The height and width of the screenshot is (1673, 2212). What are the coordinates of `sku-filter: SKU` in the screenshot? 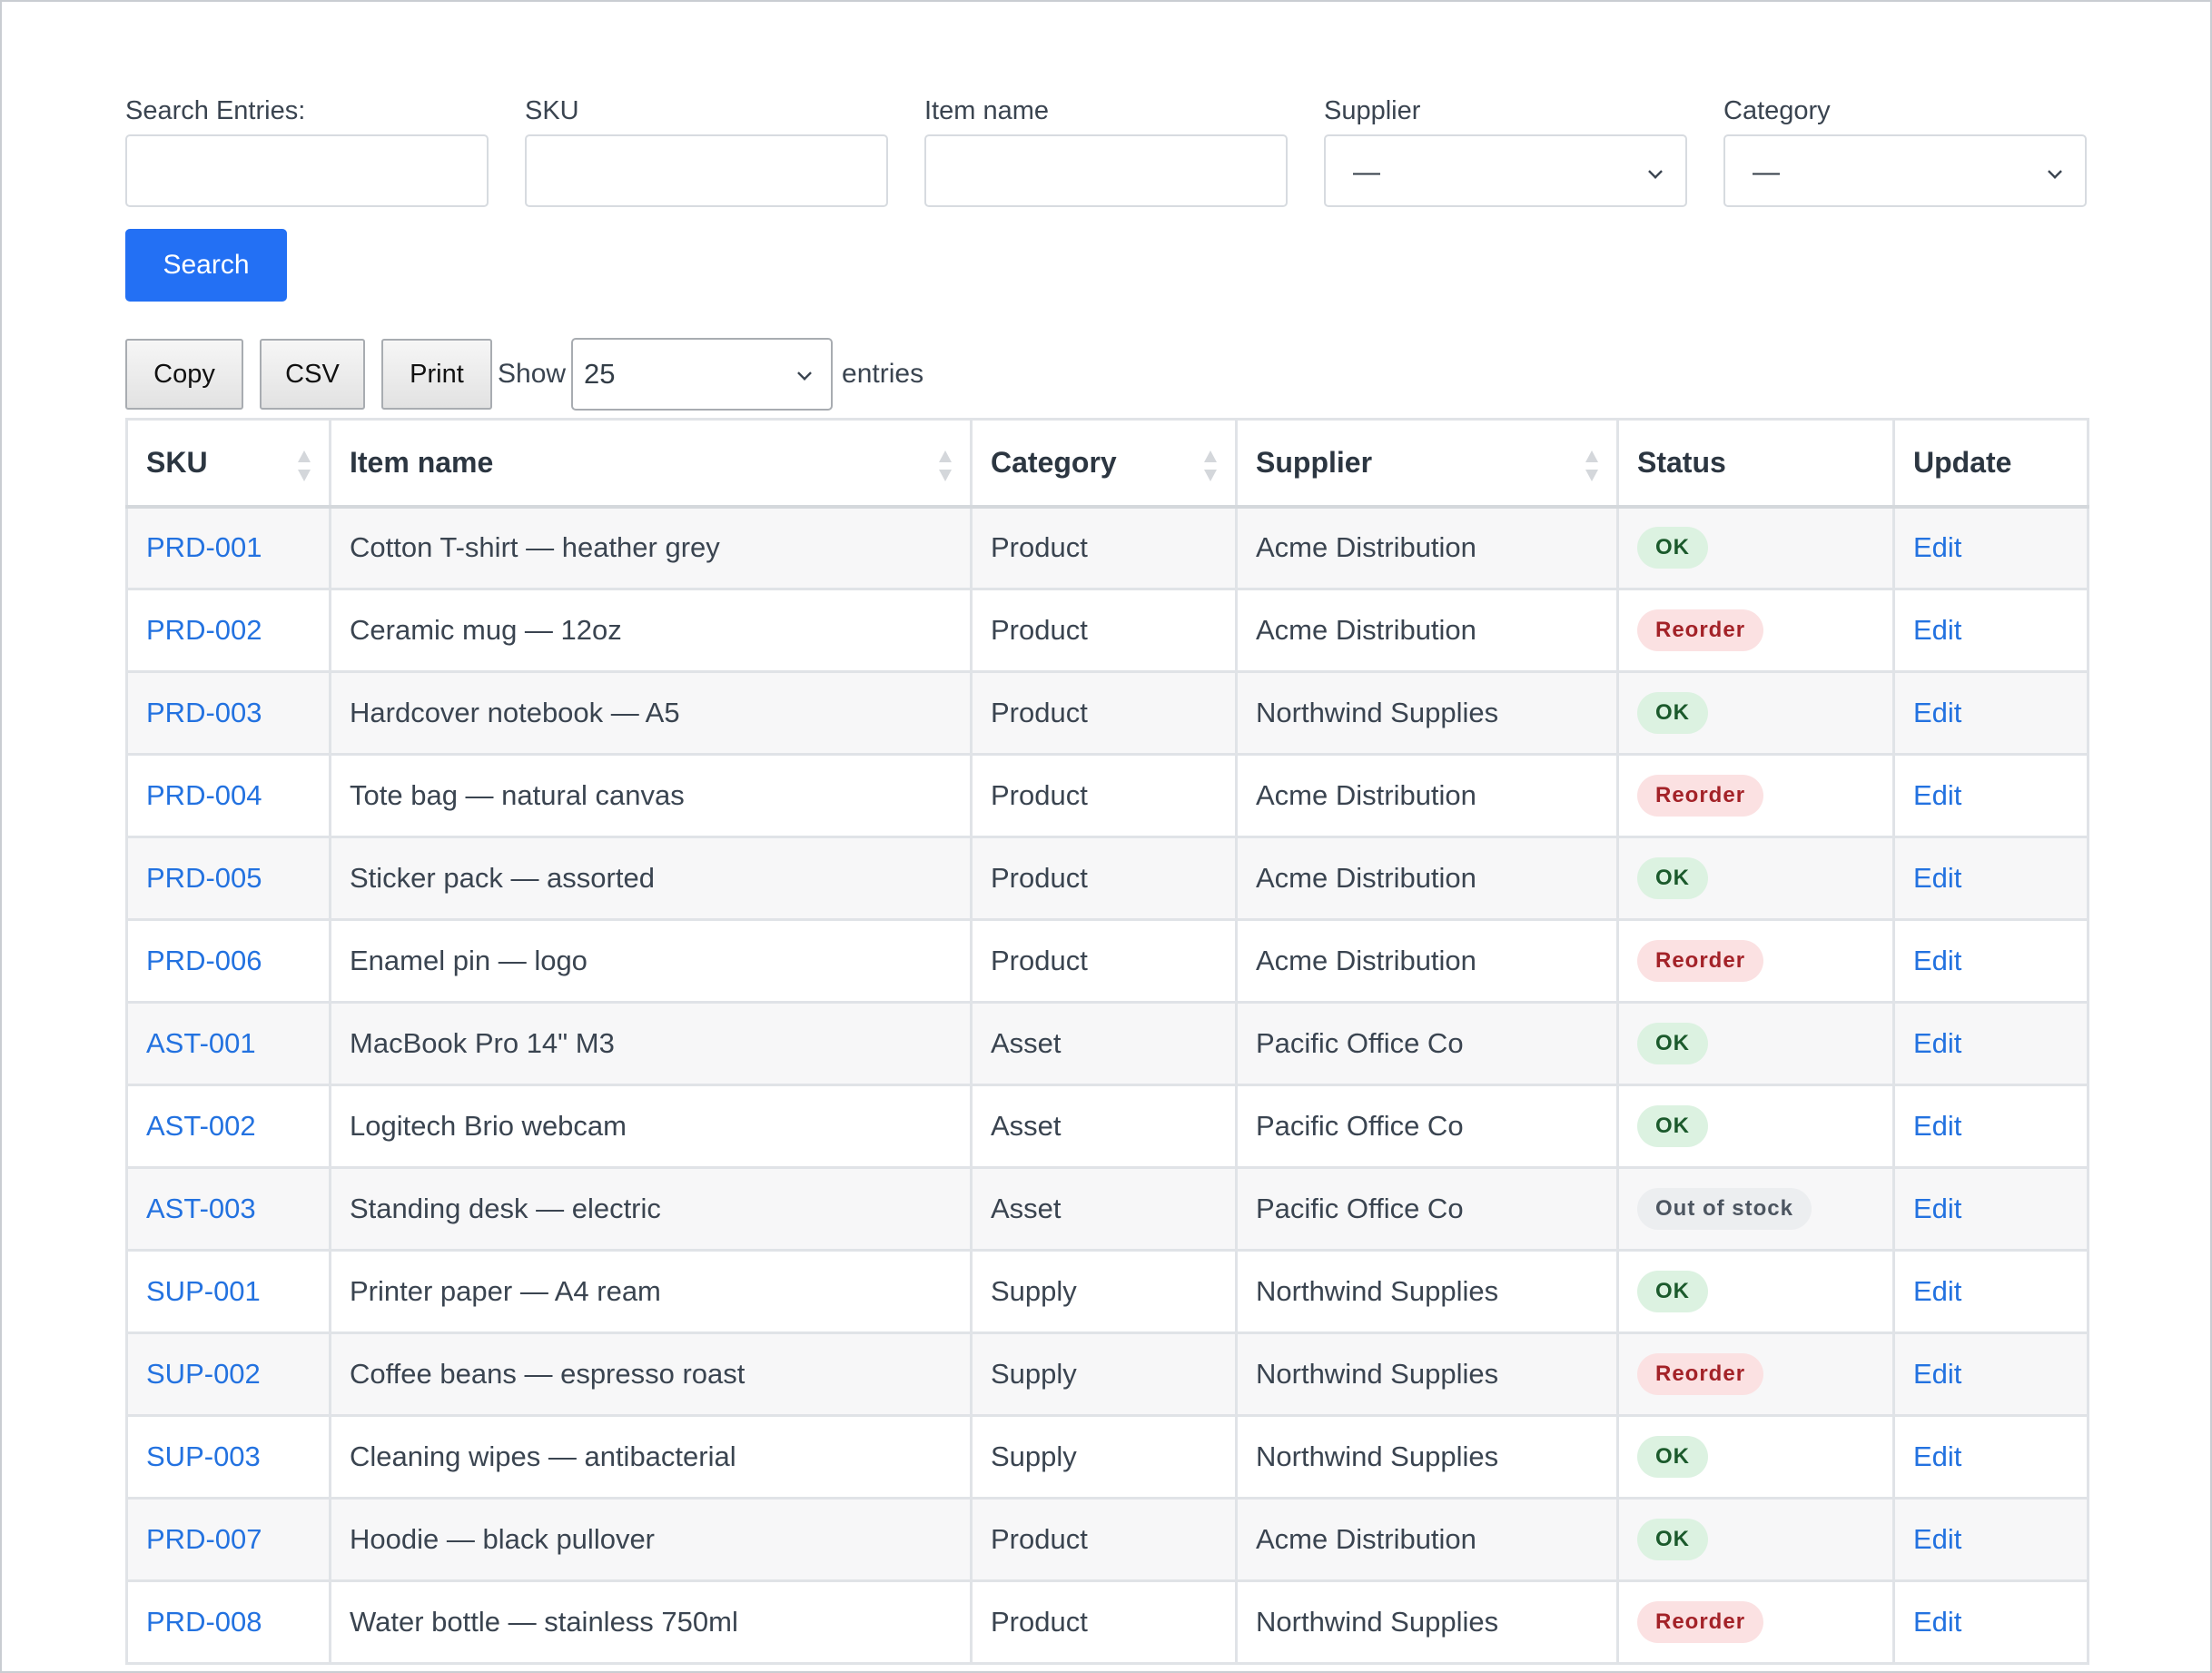 It's located at (706, 150).